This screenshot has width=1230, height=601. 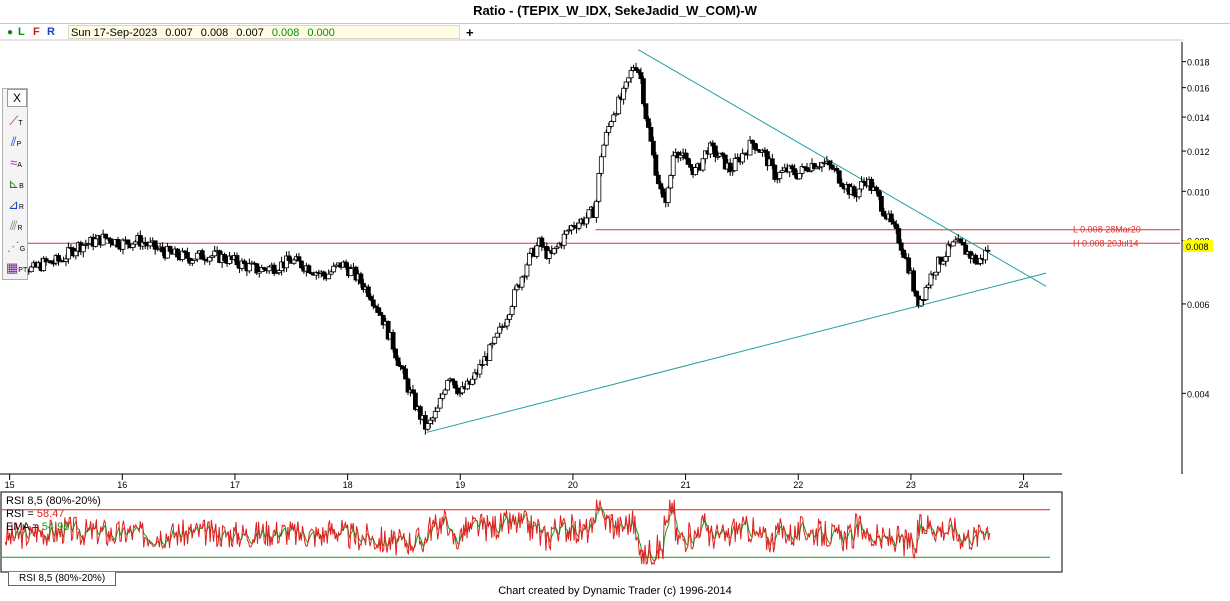 I want to click on tool-letter: B, so click(x=21, y=186).